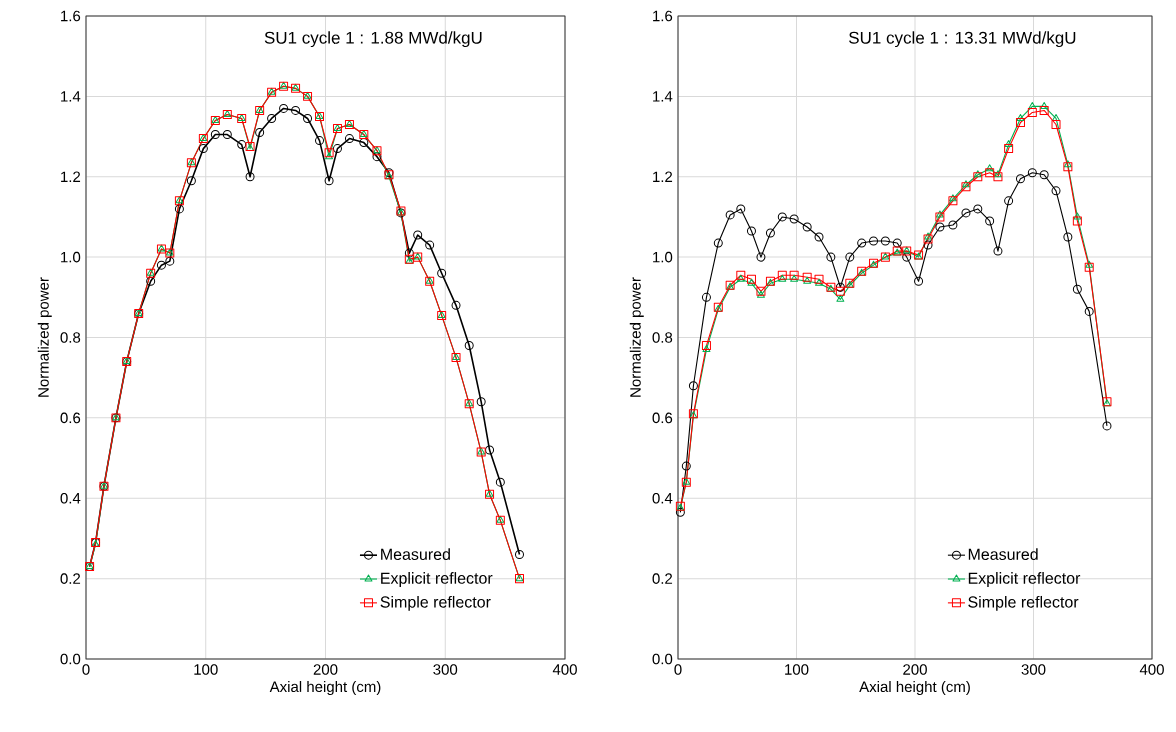 This screenshot has height=732, width=1176. Describe the element at coordinates (962, 39) in the screenshot. I see `text: SU1 cycle 1 : 13.31 MWd/kgU` at that location.